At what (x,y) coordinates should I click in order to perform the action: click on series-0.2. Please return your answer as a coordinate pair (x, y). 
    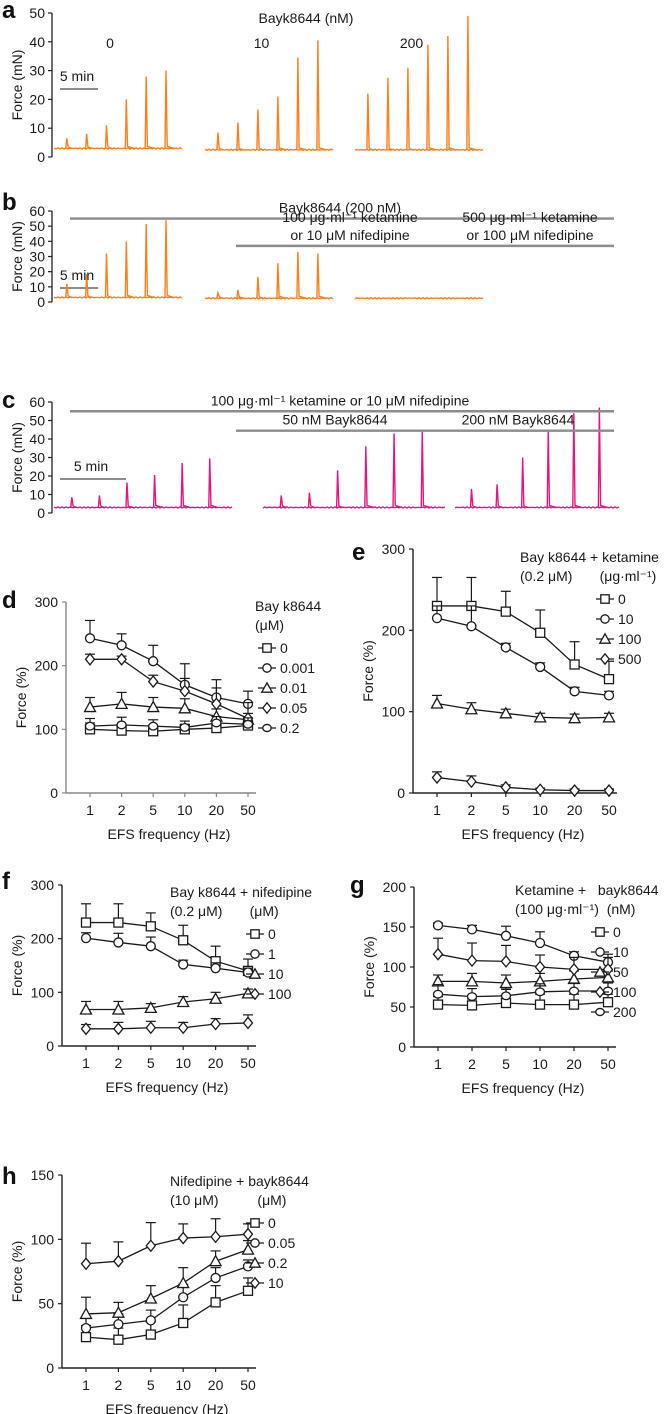
    Looking at the image, I should click on (167, 1280).